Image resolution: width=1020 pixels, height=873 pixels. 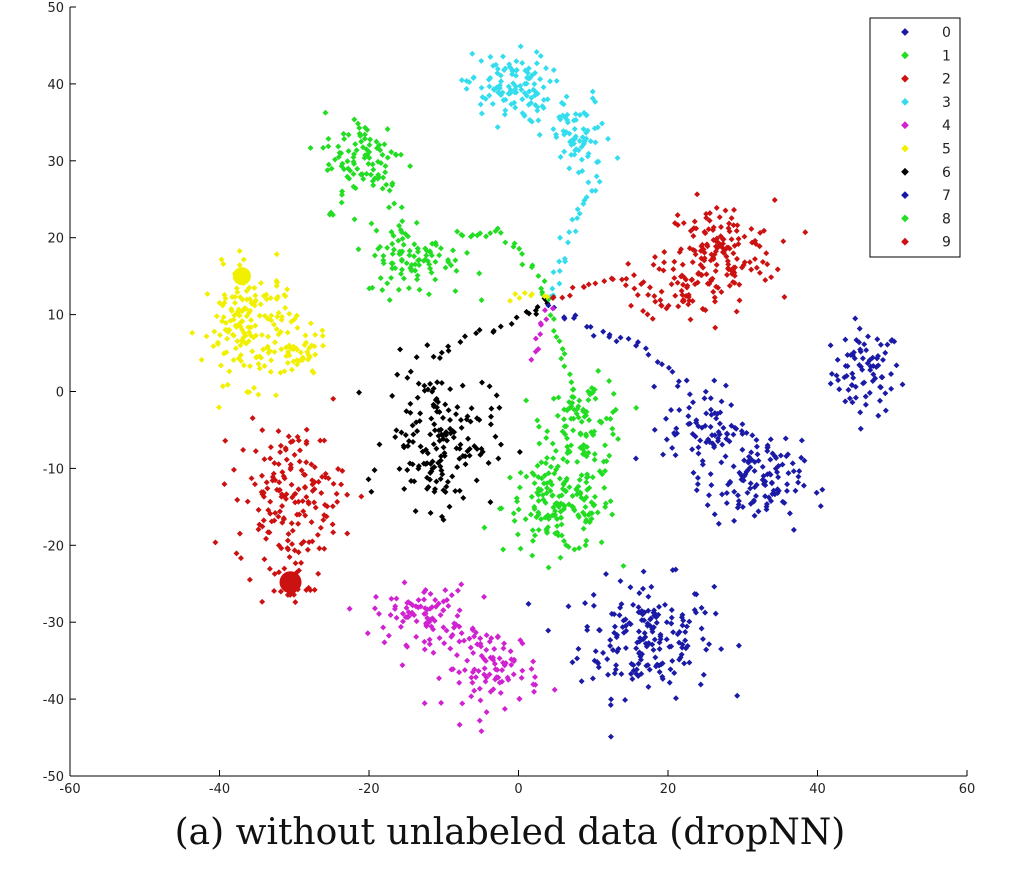 What do you see at coordinates (219, 789) in the screenshot?
I see `x-tick-label: -40` at bounding box center [219, 789].